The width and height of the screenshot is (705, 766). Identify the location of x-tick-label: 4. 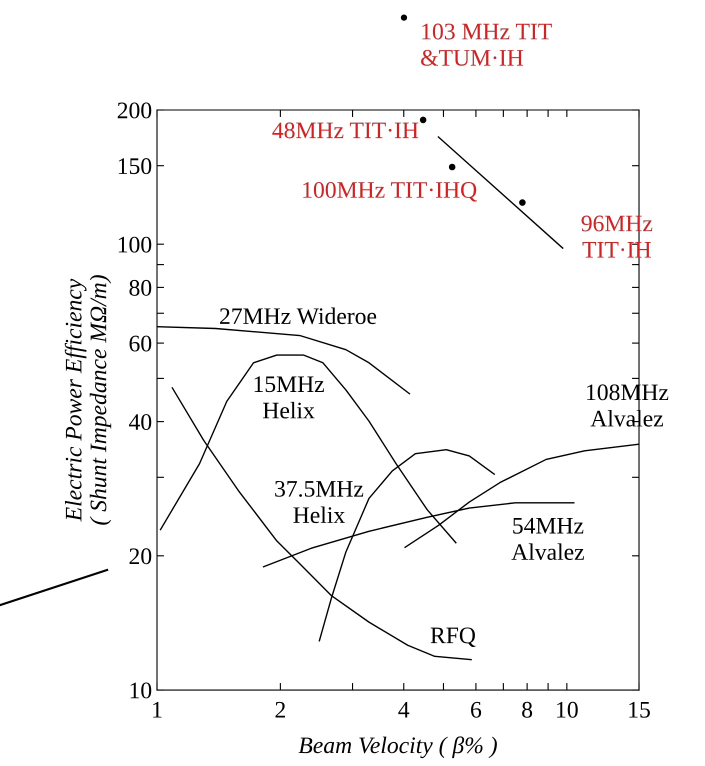
(404, 710).